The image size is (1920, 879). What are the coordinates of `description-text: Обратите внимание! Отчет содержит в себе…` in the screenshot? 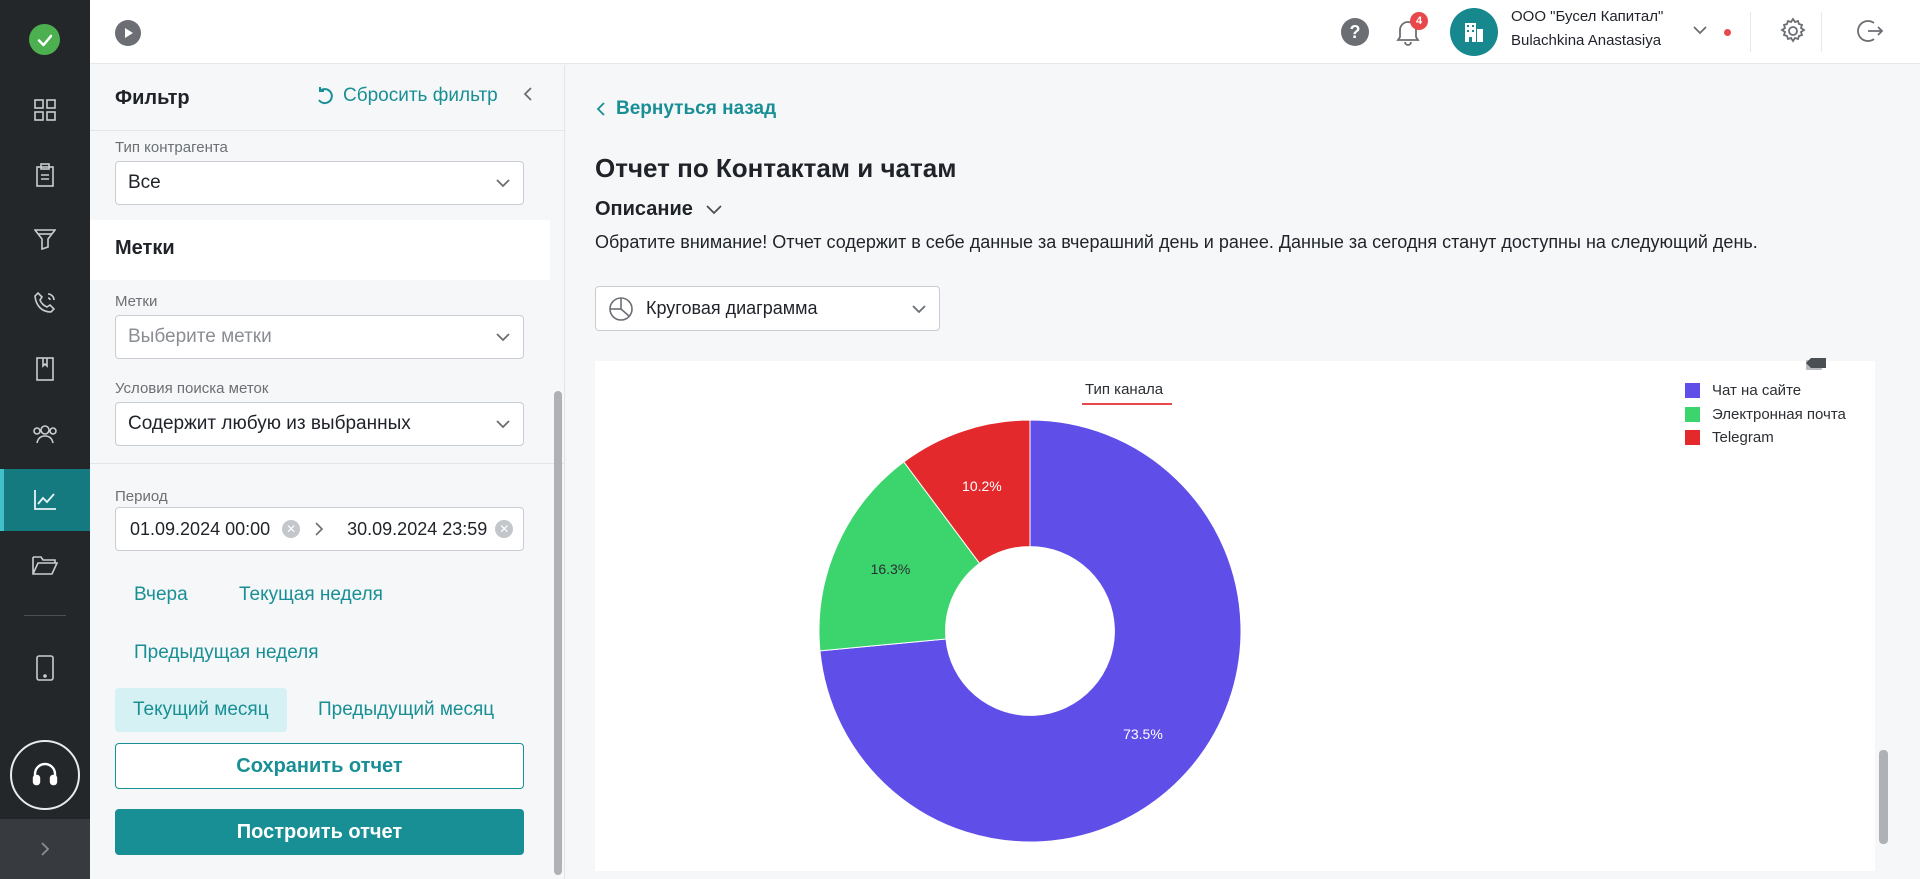 It's located at (1176, 242).